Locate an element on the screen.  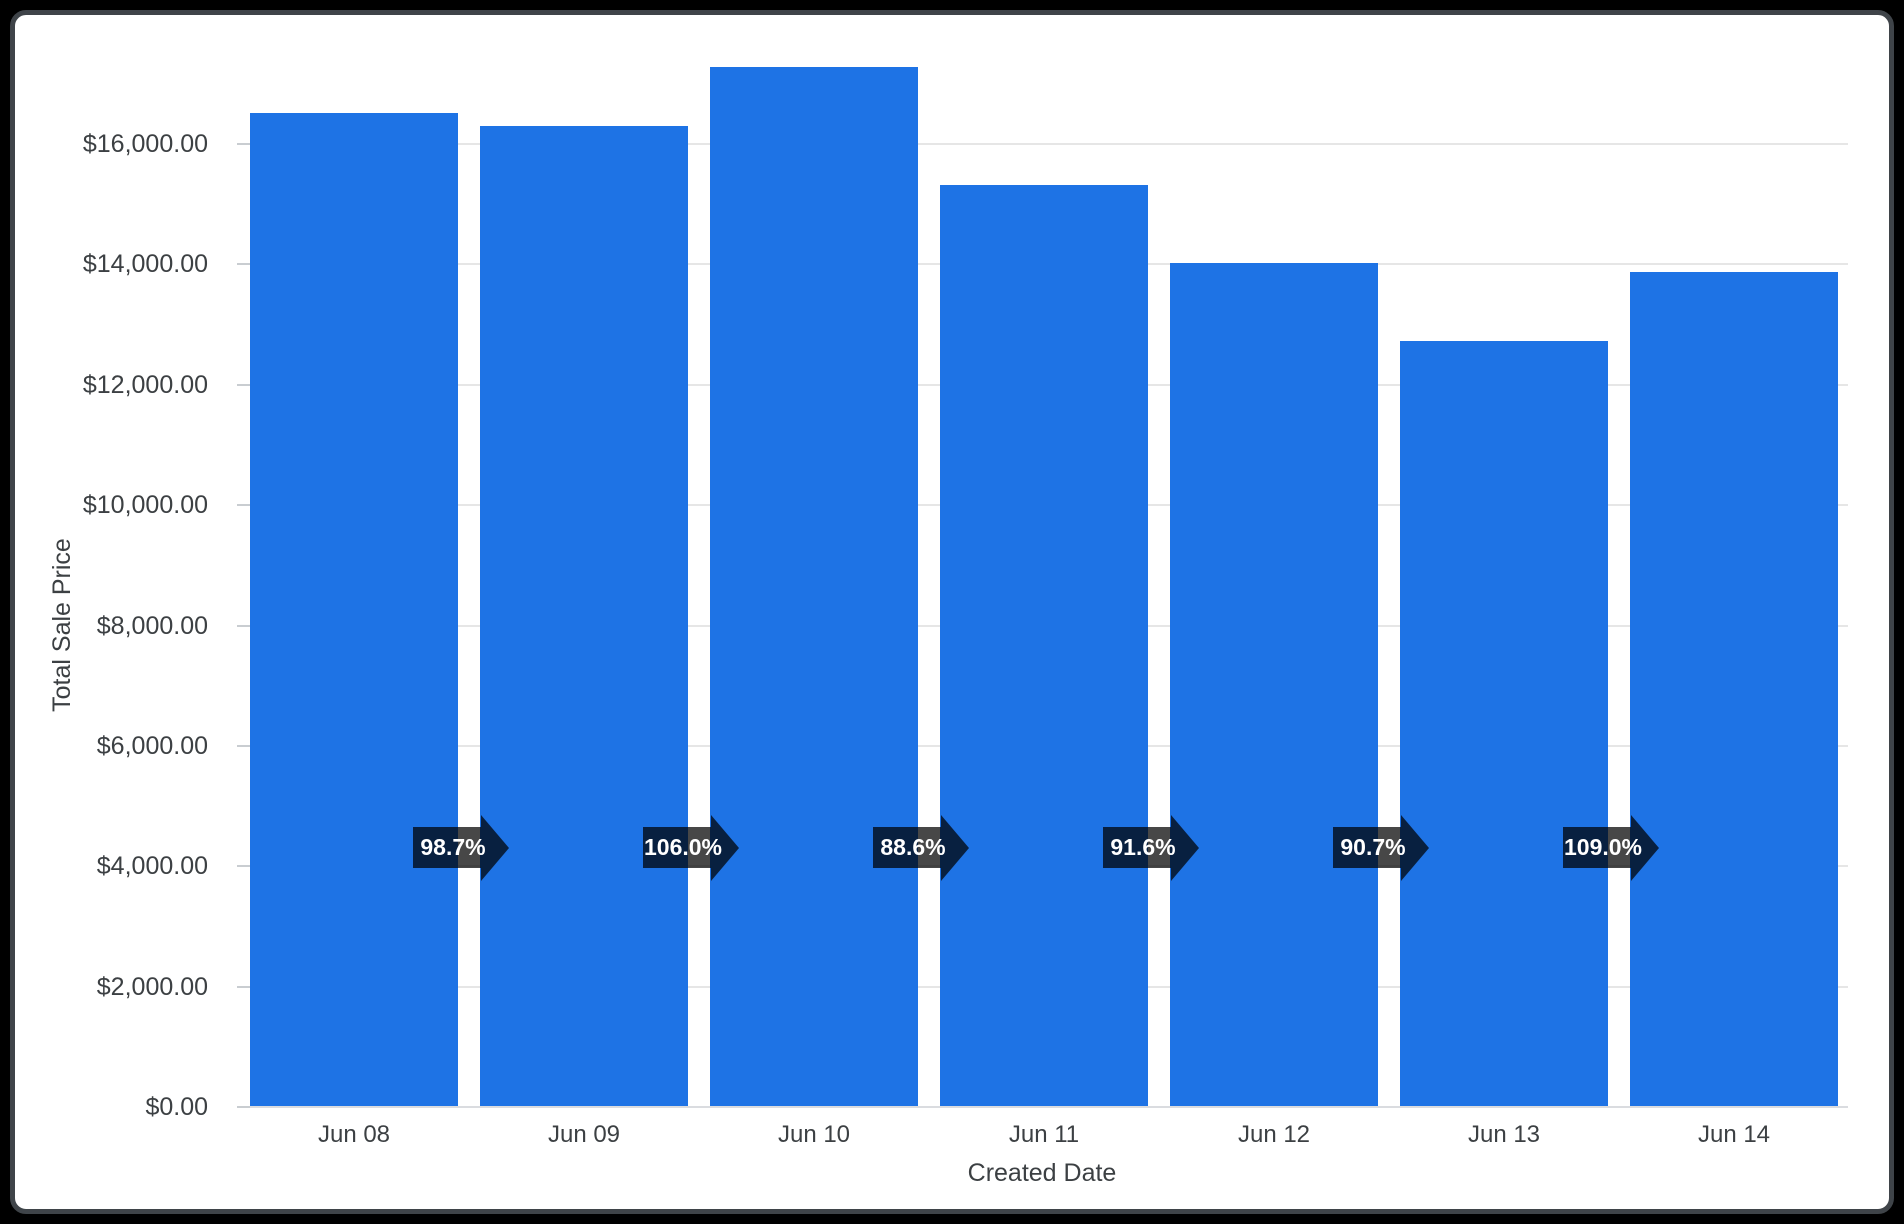
change-arrow: 106.0% is located at coordinates (691, 848).